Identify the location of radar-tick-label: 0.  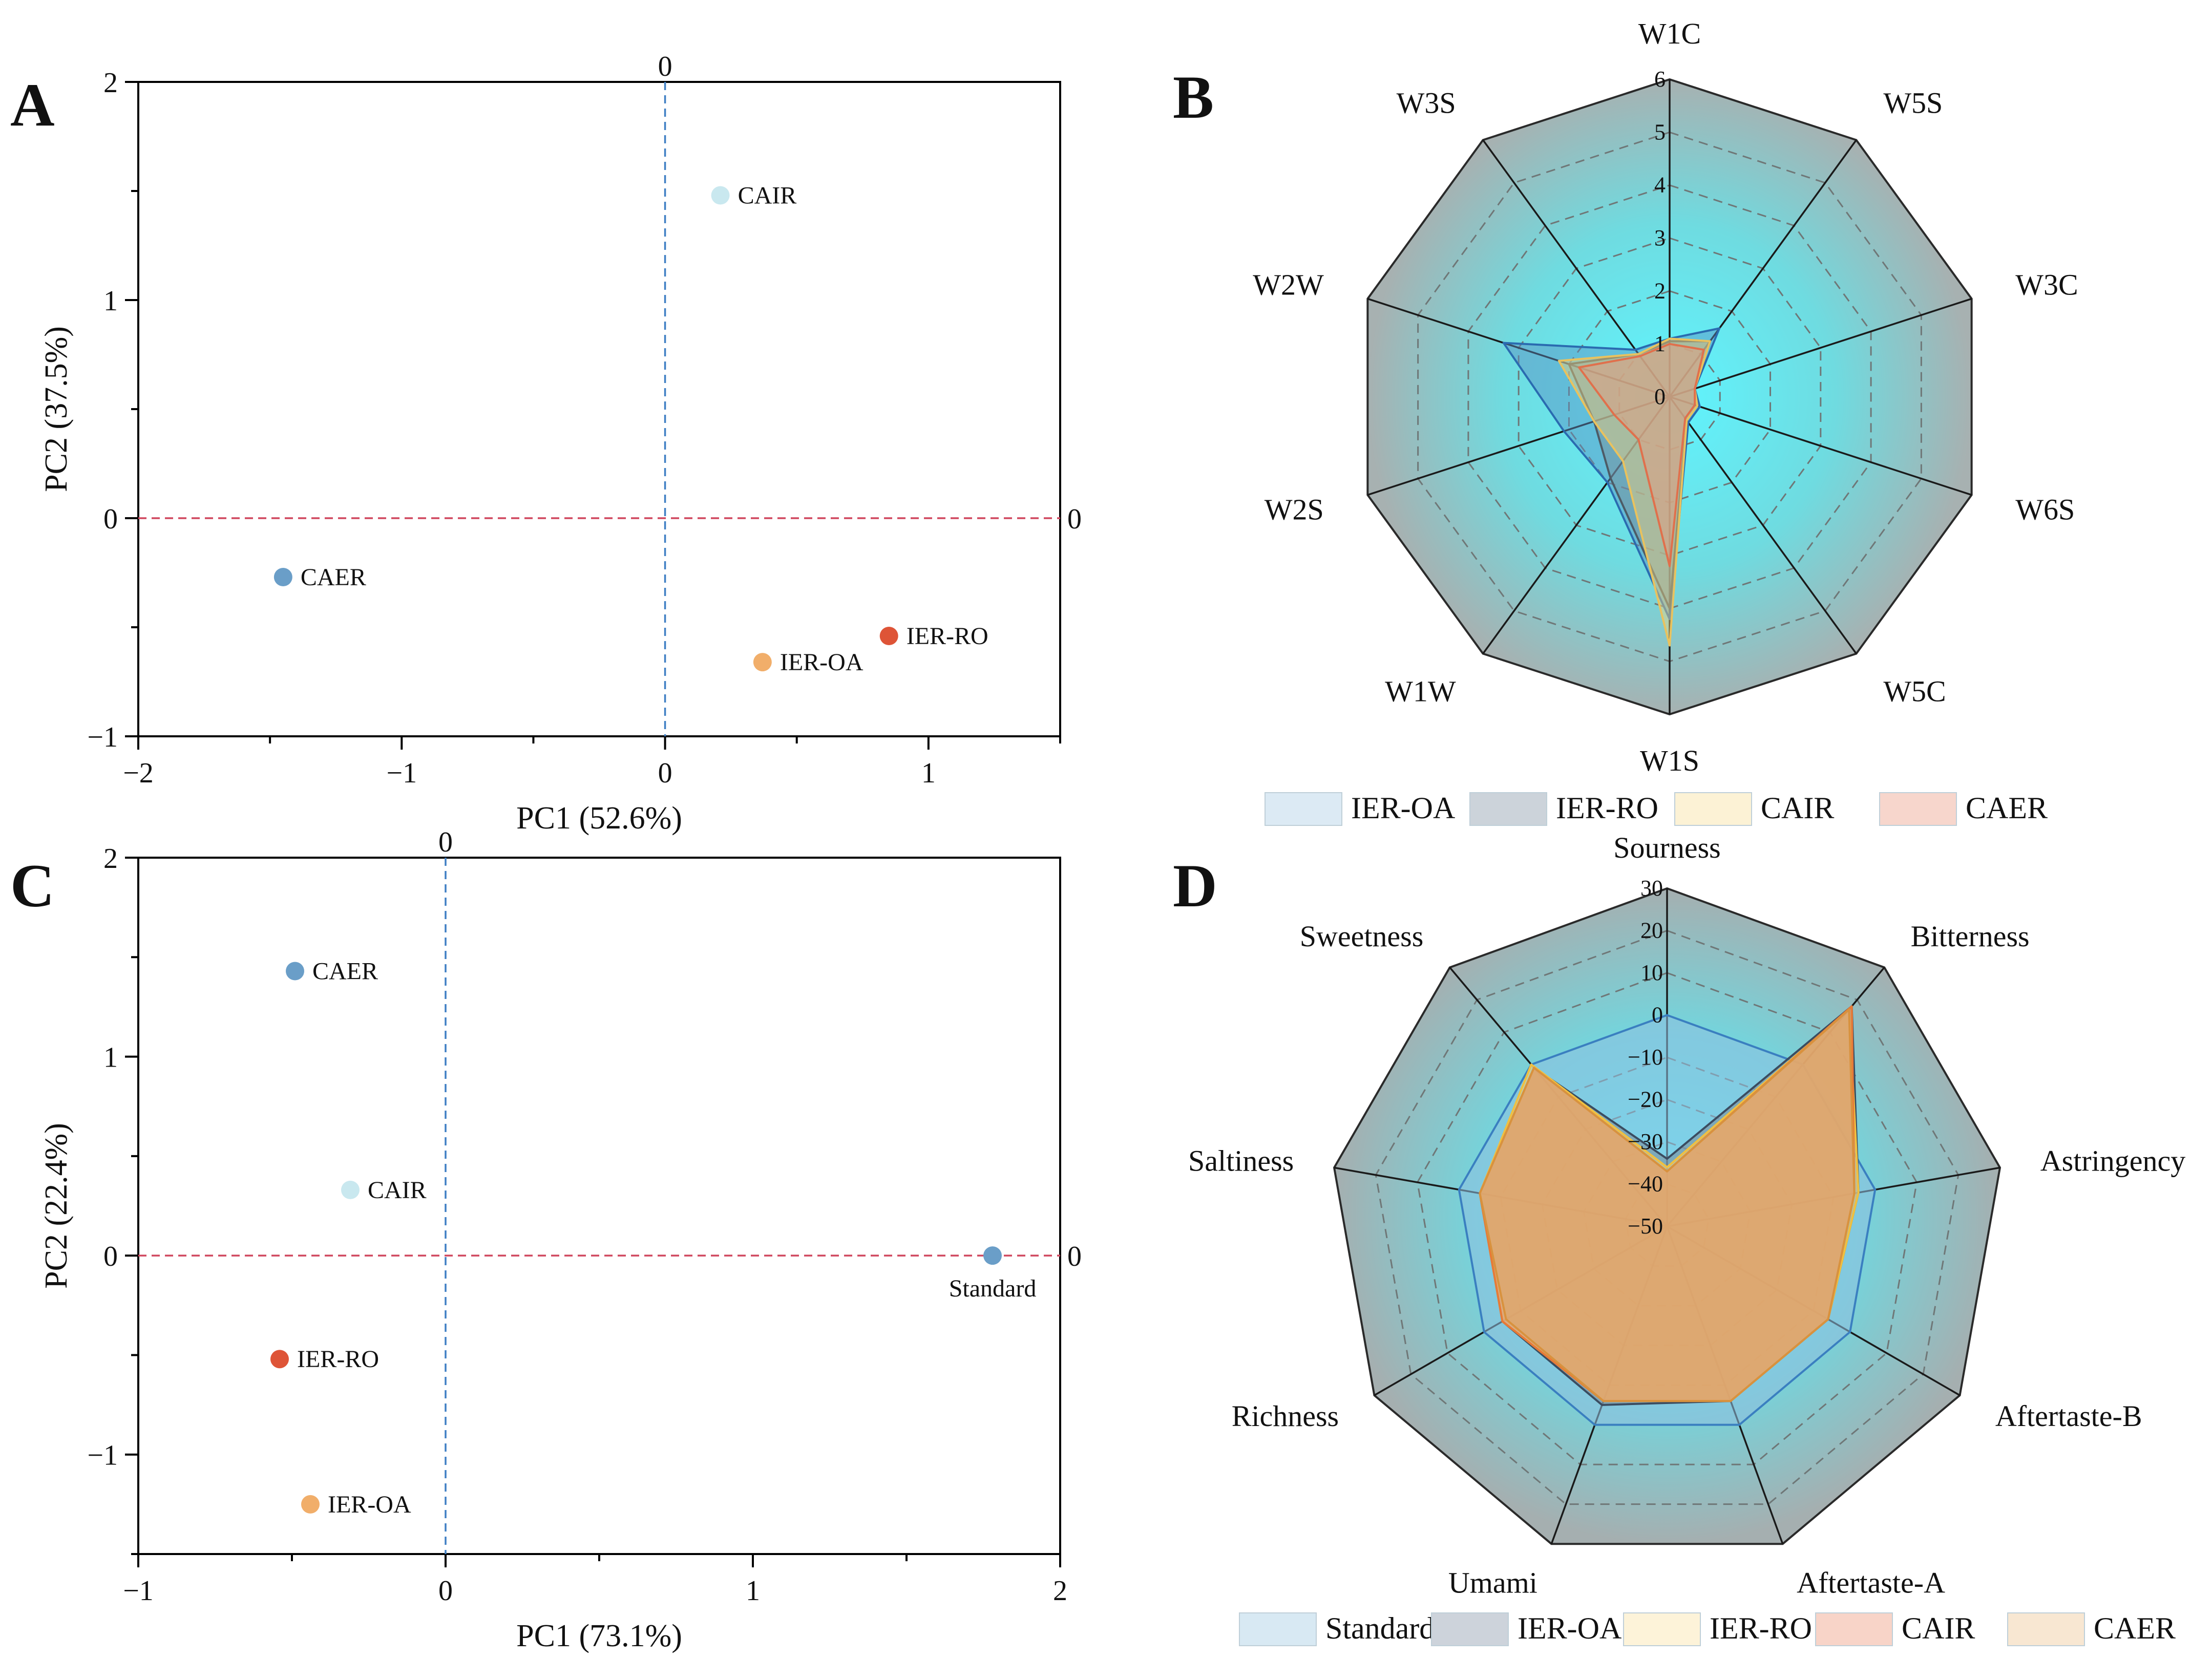
(1658, 1016).